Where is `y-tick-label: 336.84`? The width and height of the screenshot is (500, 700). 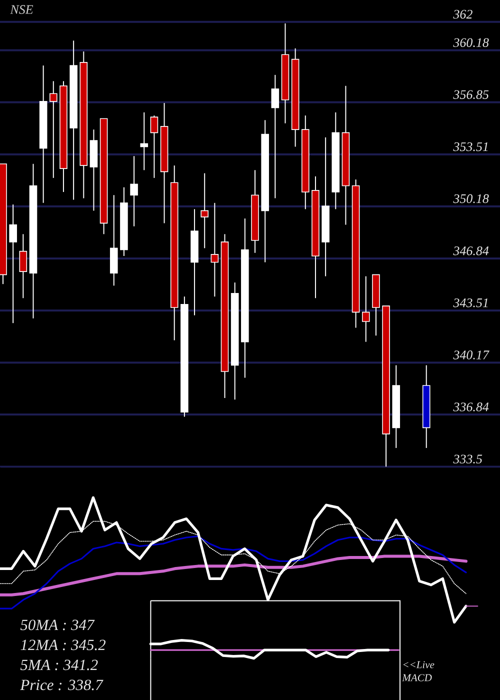 y-tick-label: 336.84 is located at coordinates (471, 407).